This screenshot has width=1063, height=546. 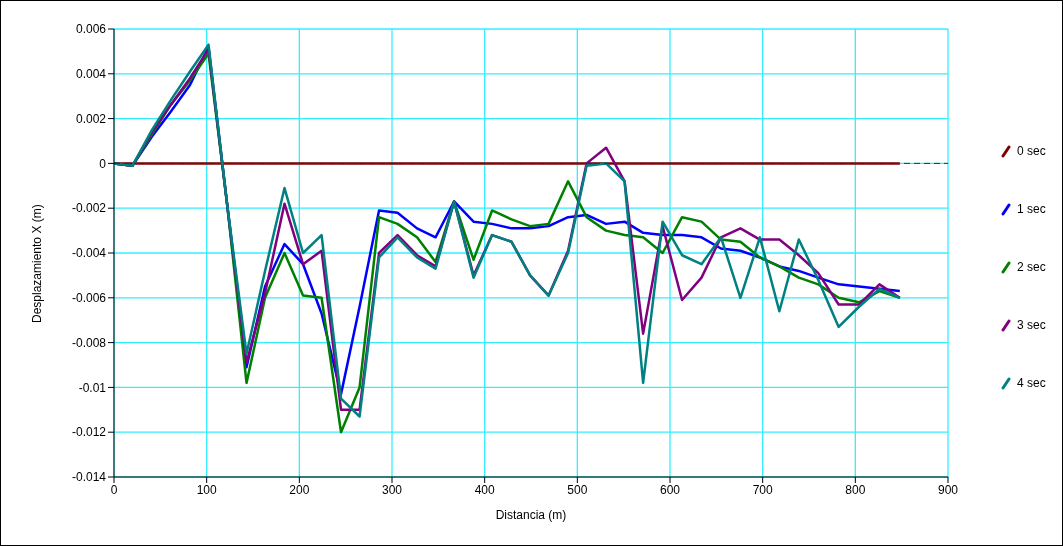 I want to click on x-tick-label: 800, so click(x=855, y=489).